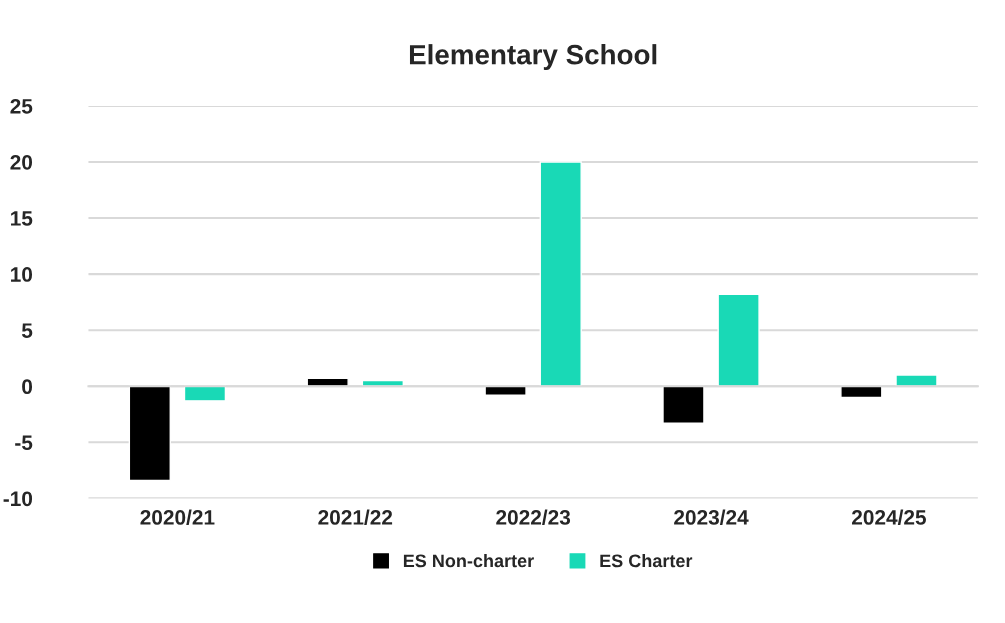 The height and width of the screenshot is (623, 1005). I want to click on y-tick-label: 0, so click(27, 387).